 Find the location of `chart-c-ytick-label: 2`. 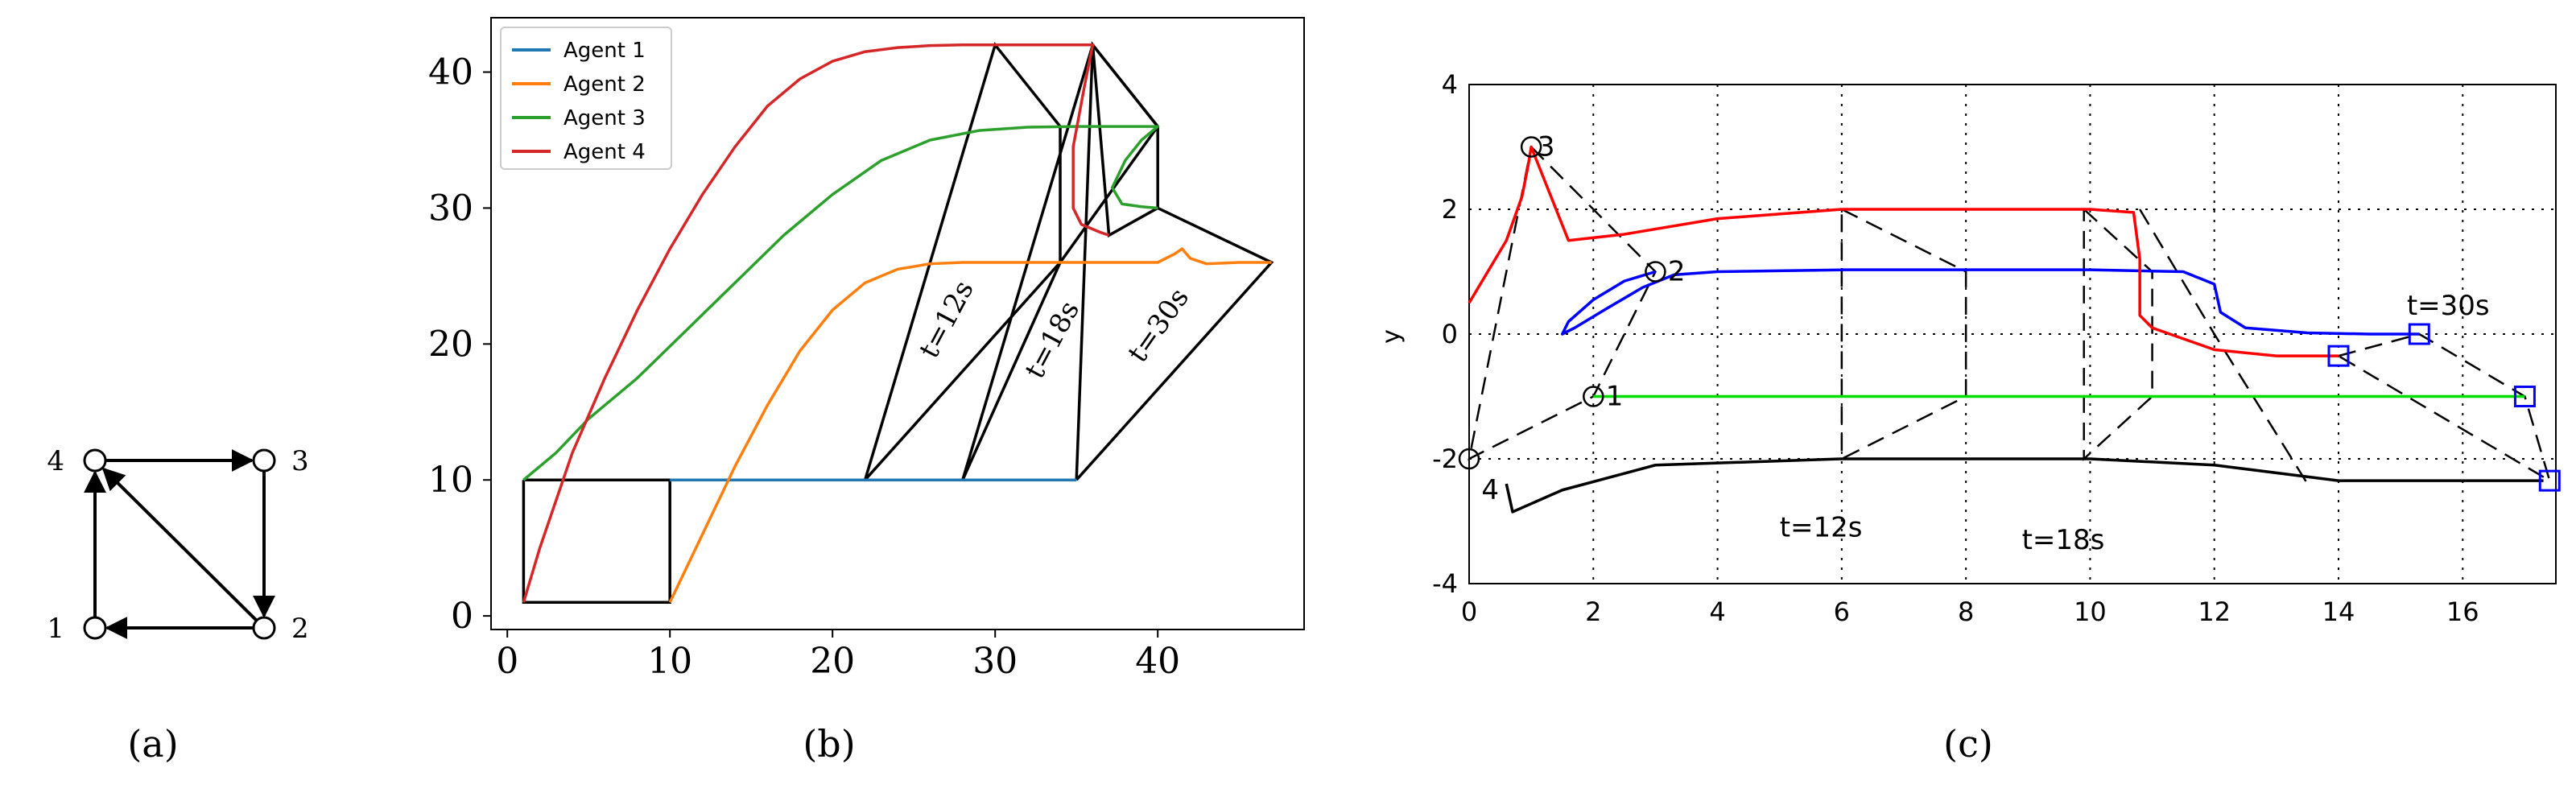

chart-c-ytick-label: 2 is located at coordinates (1450, 209).